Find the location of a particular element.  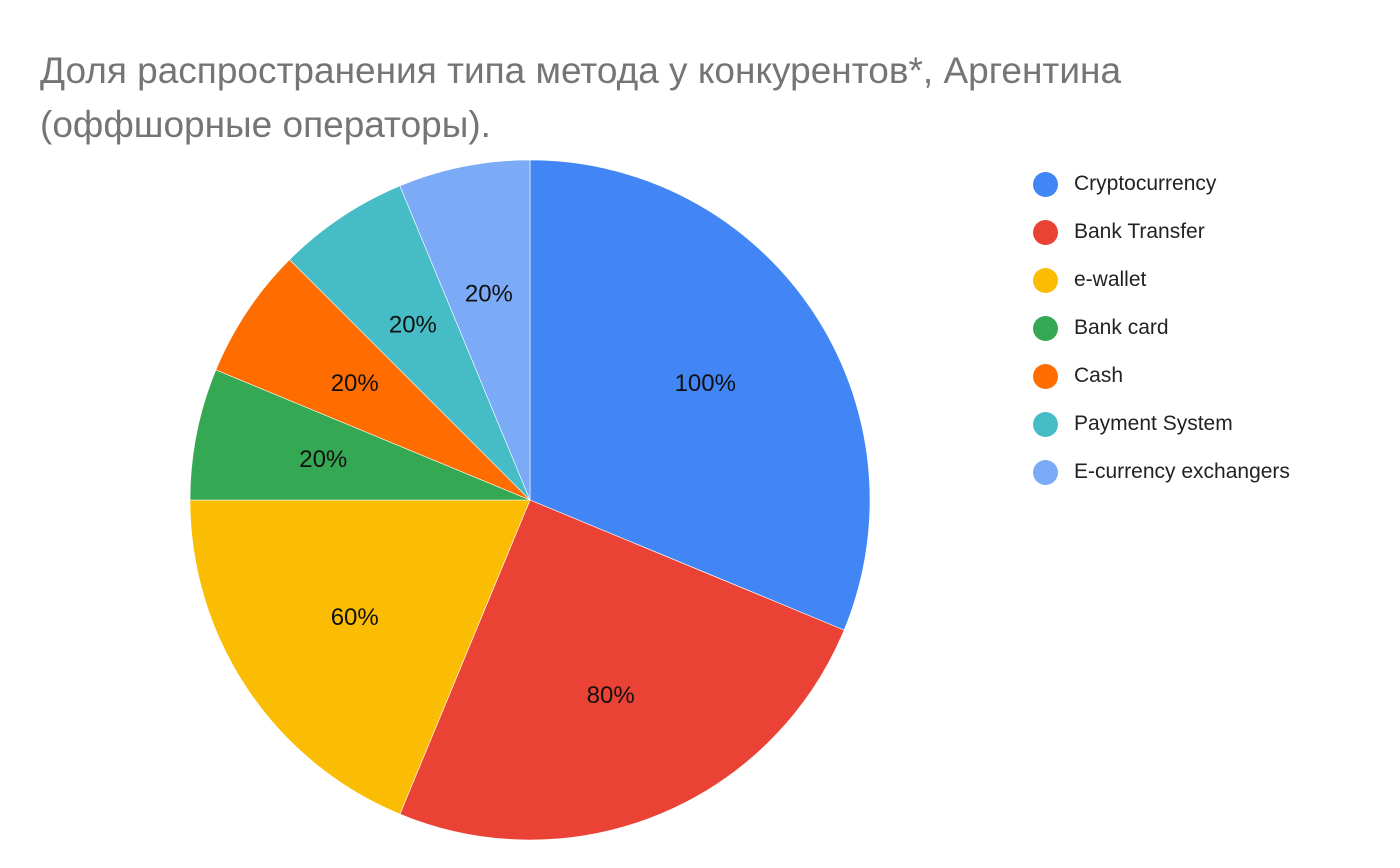

pie-slice-cryptocurrency is located at coordinates (700, 395).